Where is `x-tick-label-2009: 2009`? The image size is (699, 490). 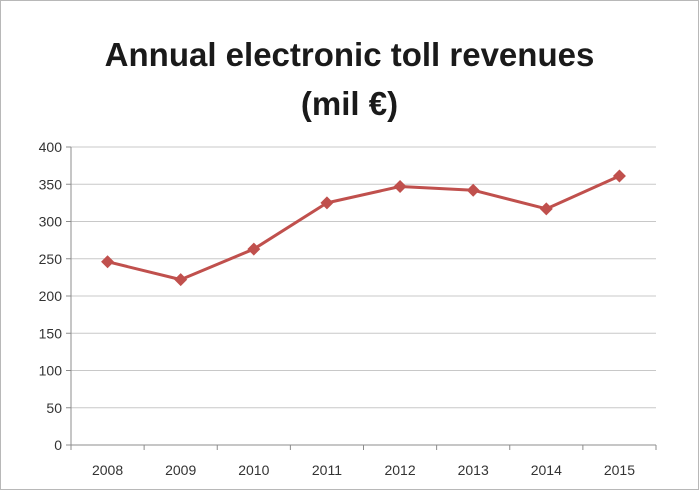 x-tick-label-2009: 2009 is located at coordinates (180, 470).